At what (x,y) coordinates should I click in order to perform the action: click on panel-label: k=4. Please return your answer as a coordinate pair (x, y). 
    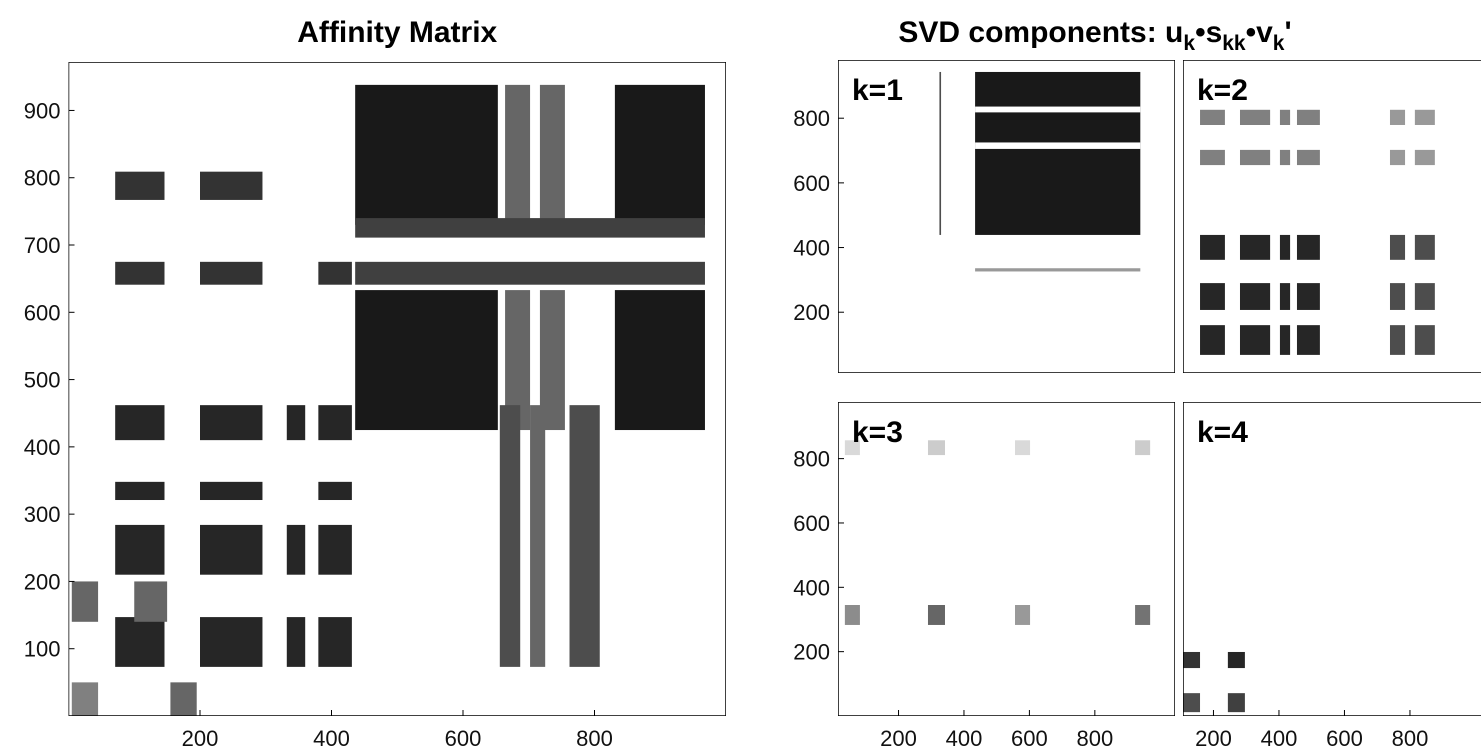
    Looking at the image, I should click on (1222, 432).